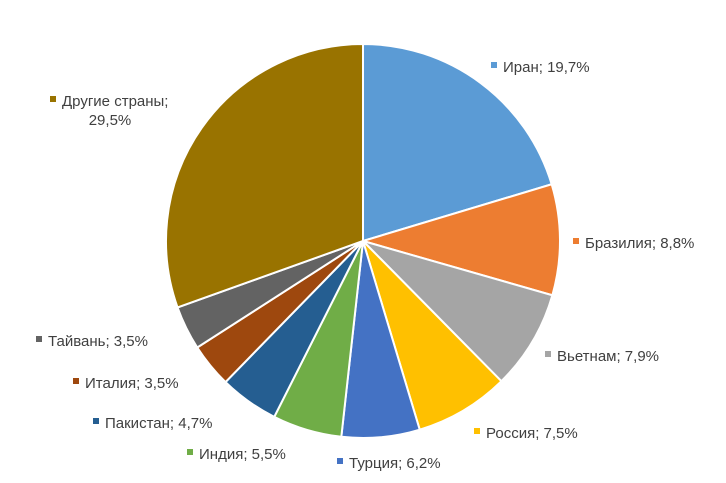 Image resolution: width=726 pixels, height=483 pixels. I want to click on data-label-text-9-0: Другие страны;, so click(115, 101).